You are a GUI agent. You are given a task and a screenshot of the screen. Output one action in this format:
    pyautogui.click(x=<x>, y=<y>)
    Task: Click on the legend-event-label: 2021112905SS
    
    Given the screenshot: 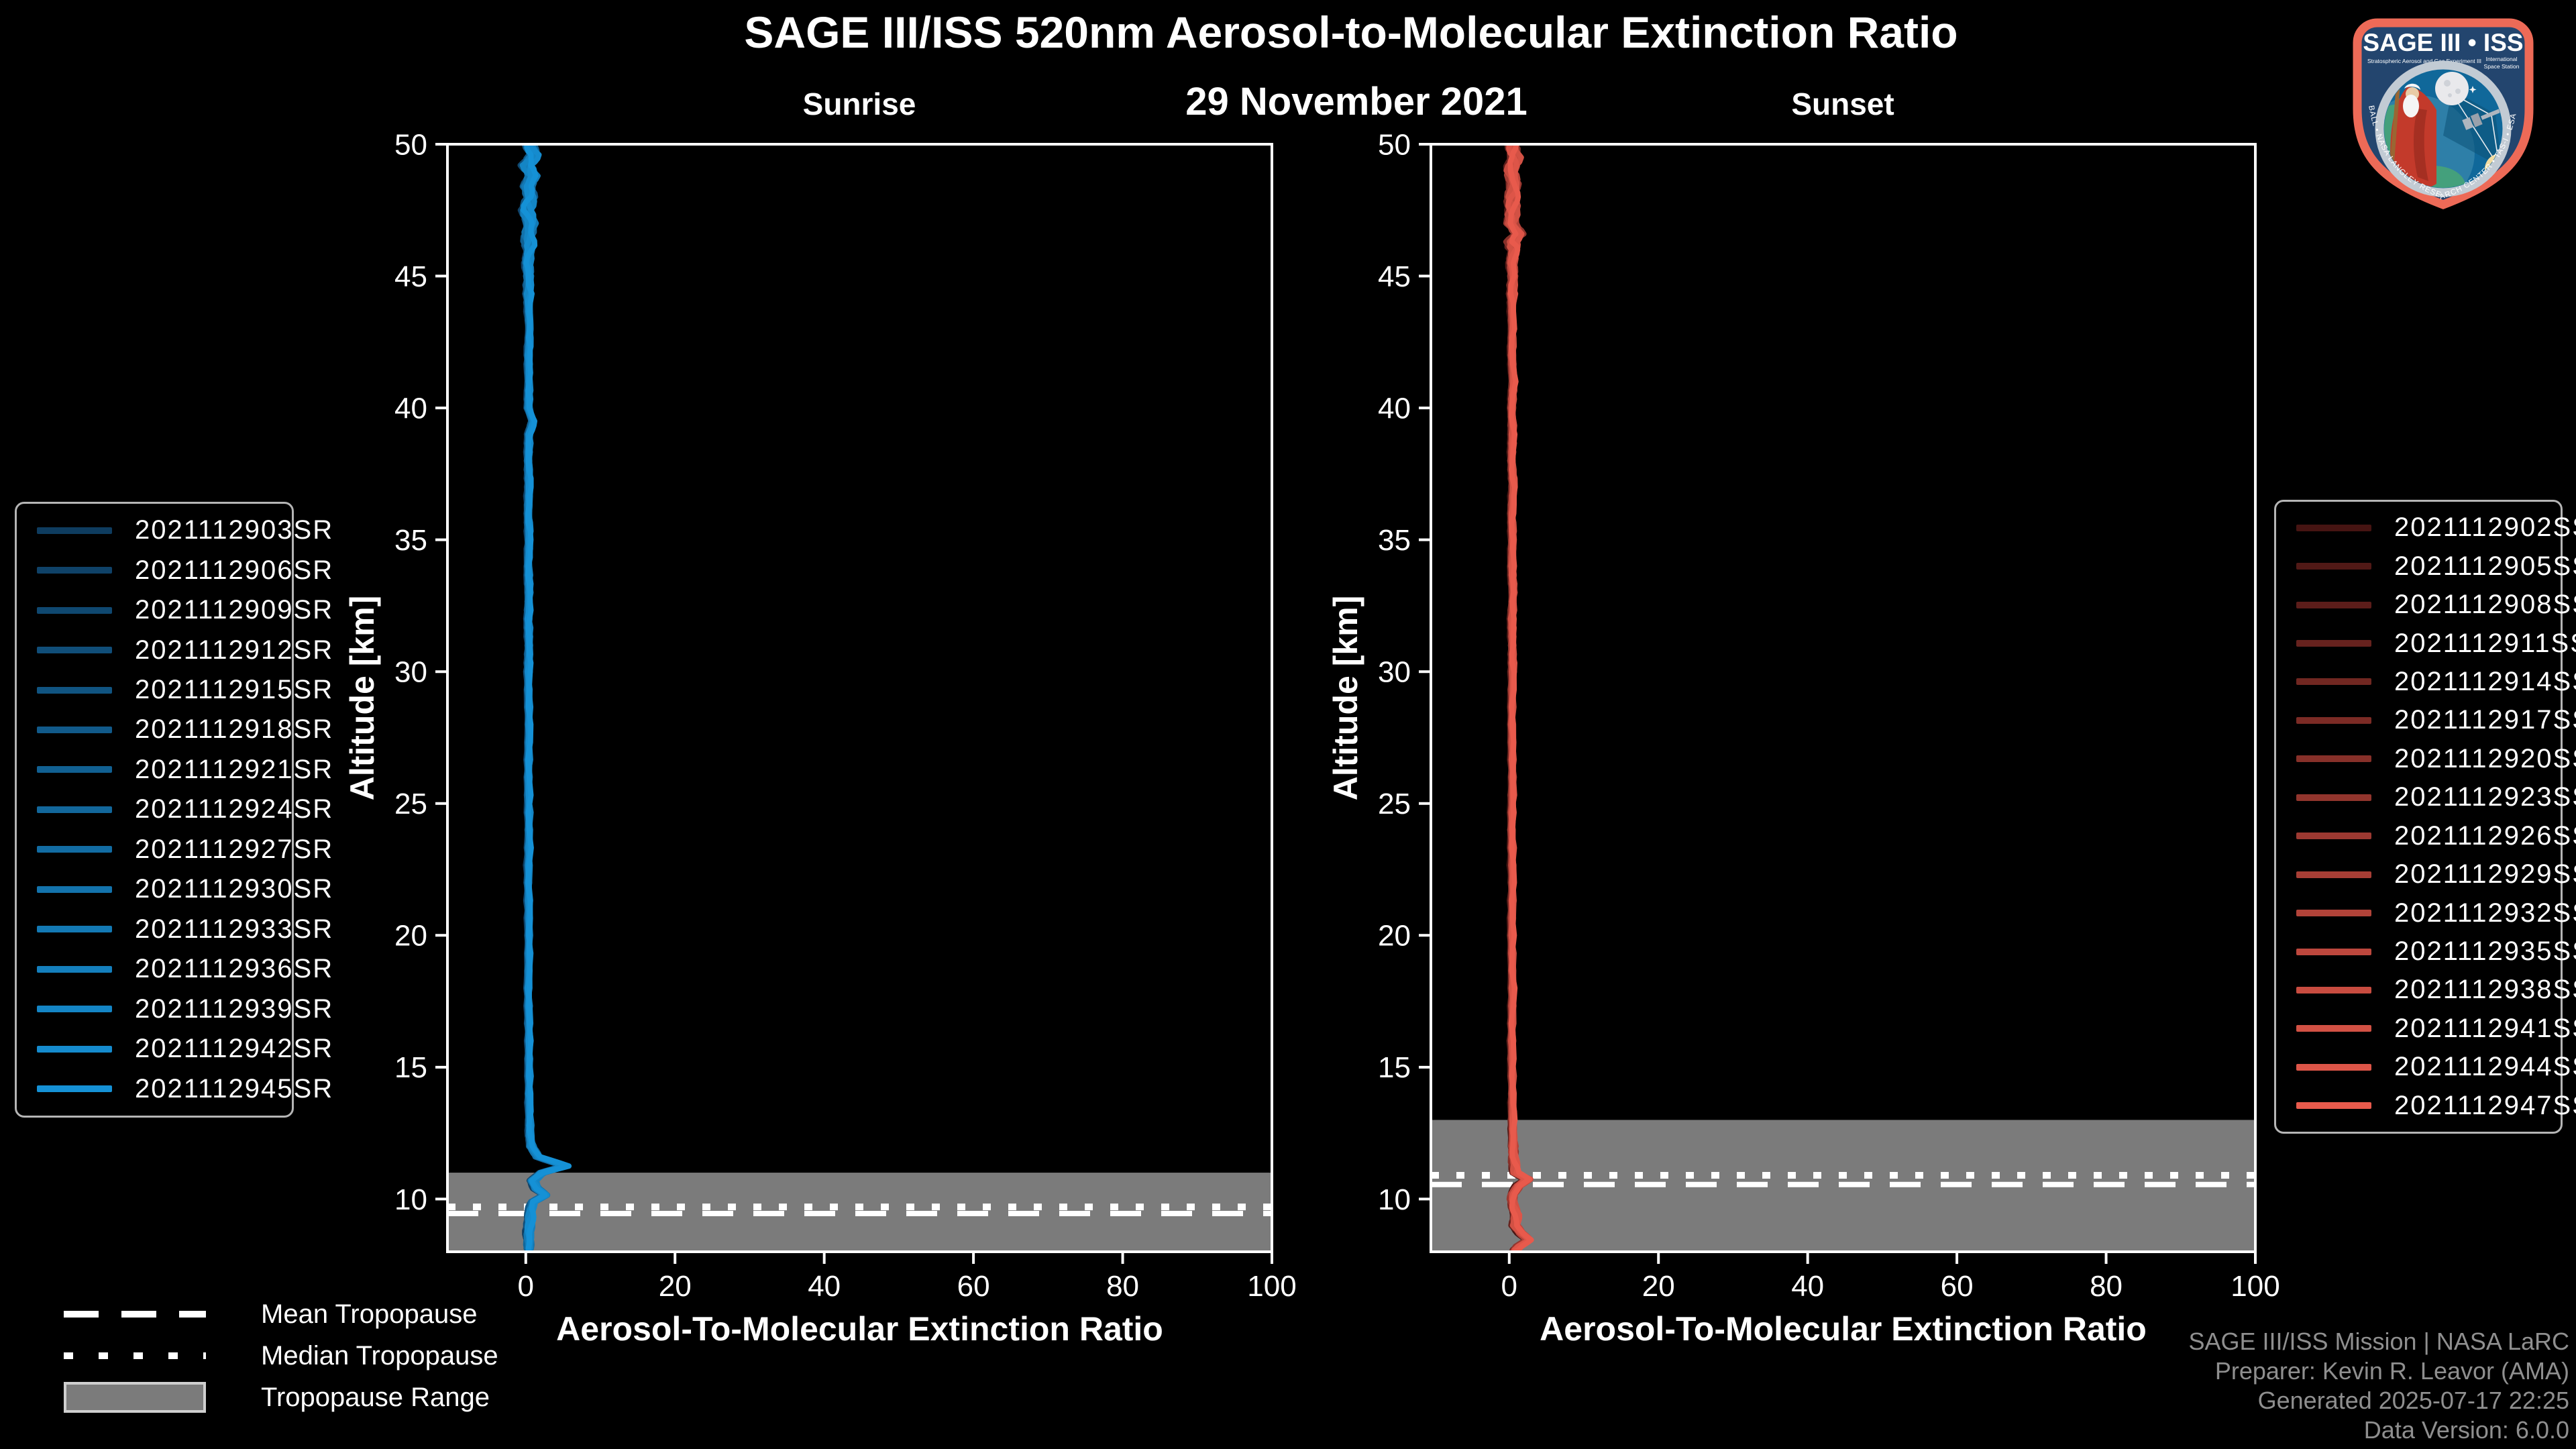 What is the action you would take?
    pyautogui.click(x=2485, y=566)
    